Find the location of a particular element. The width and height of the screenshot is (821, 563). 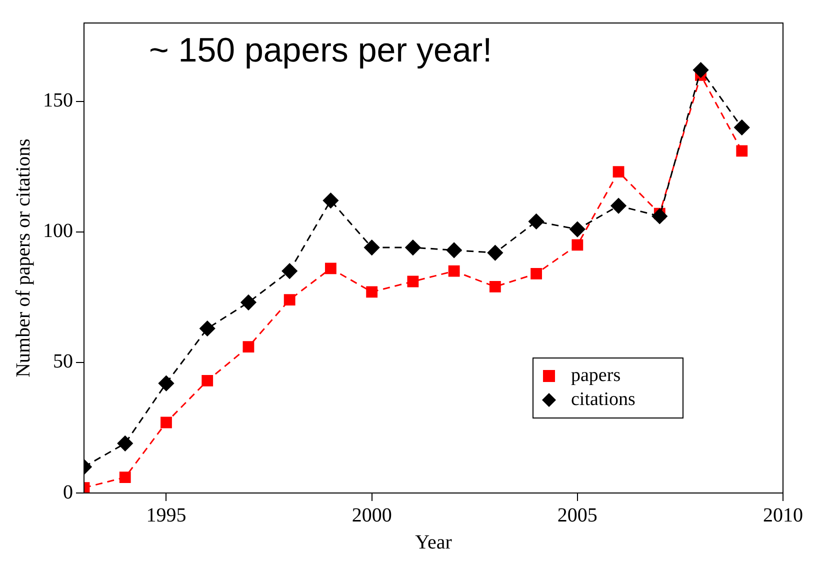

y-axis-title: Number of papers or citations is located at coordinates (23, 258).